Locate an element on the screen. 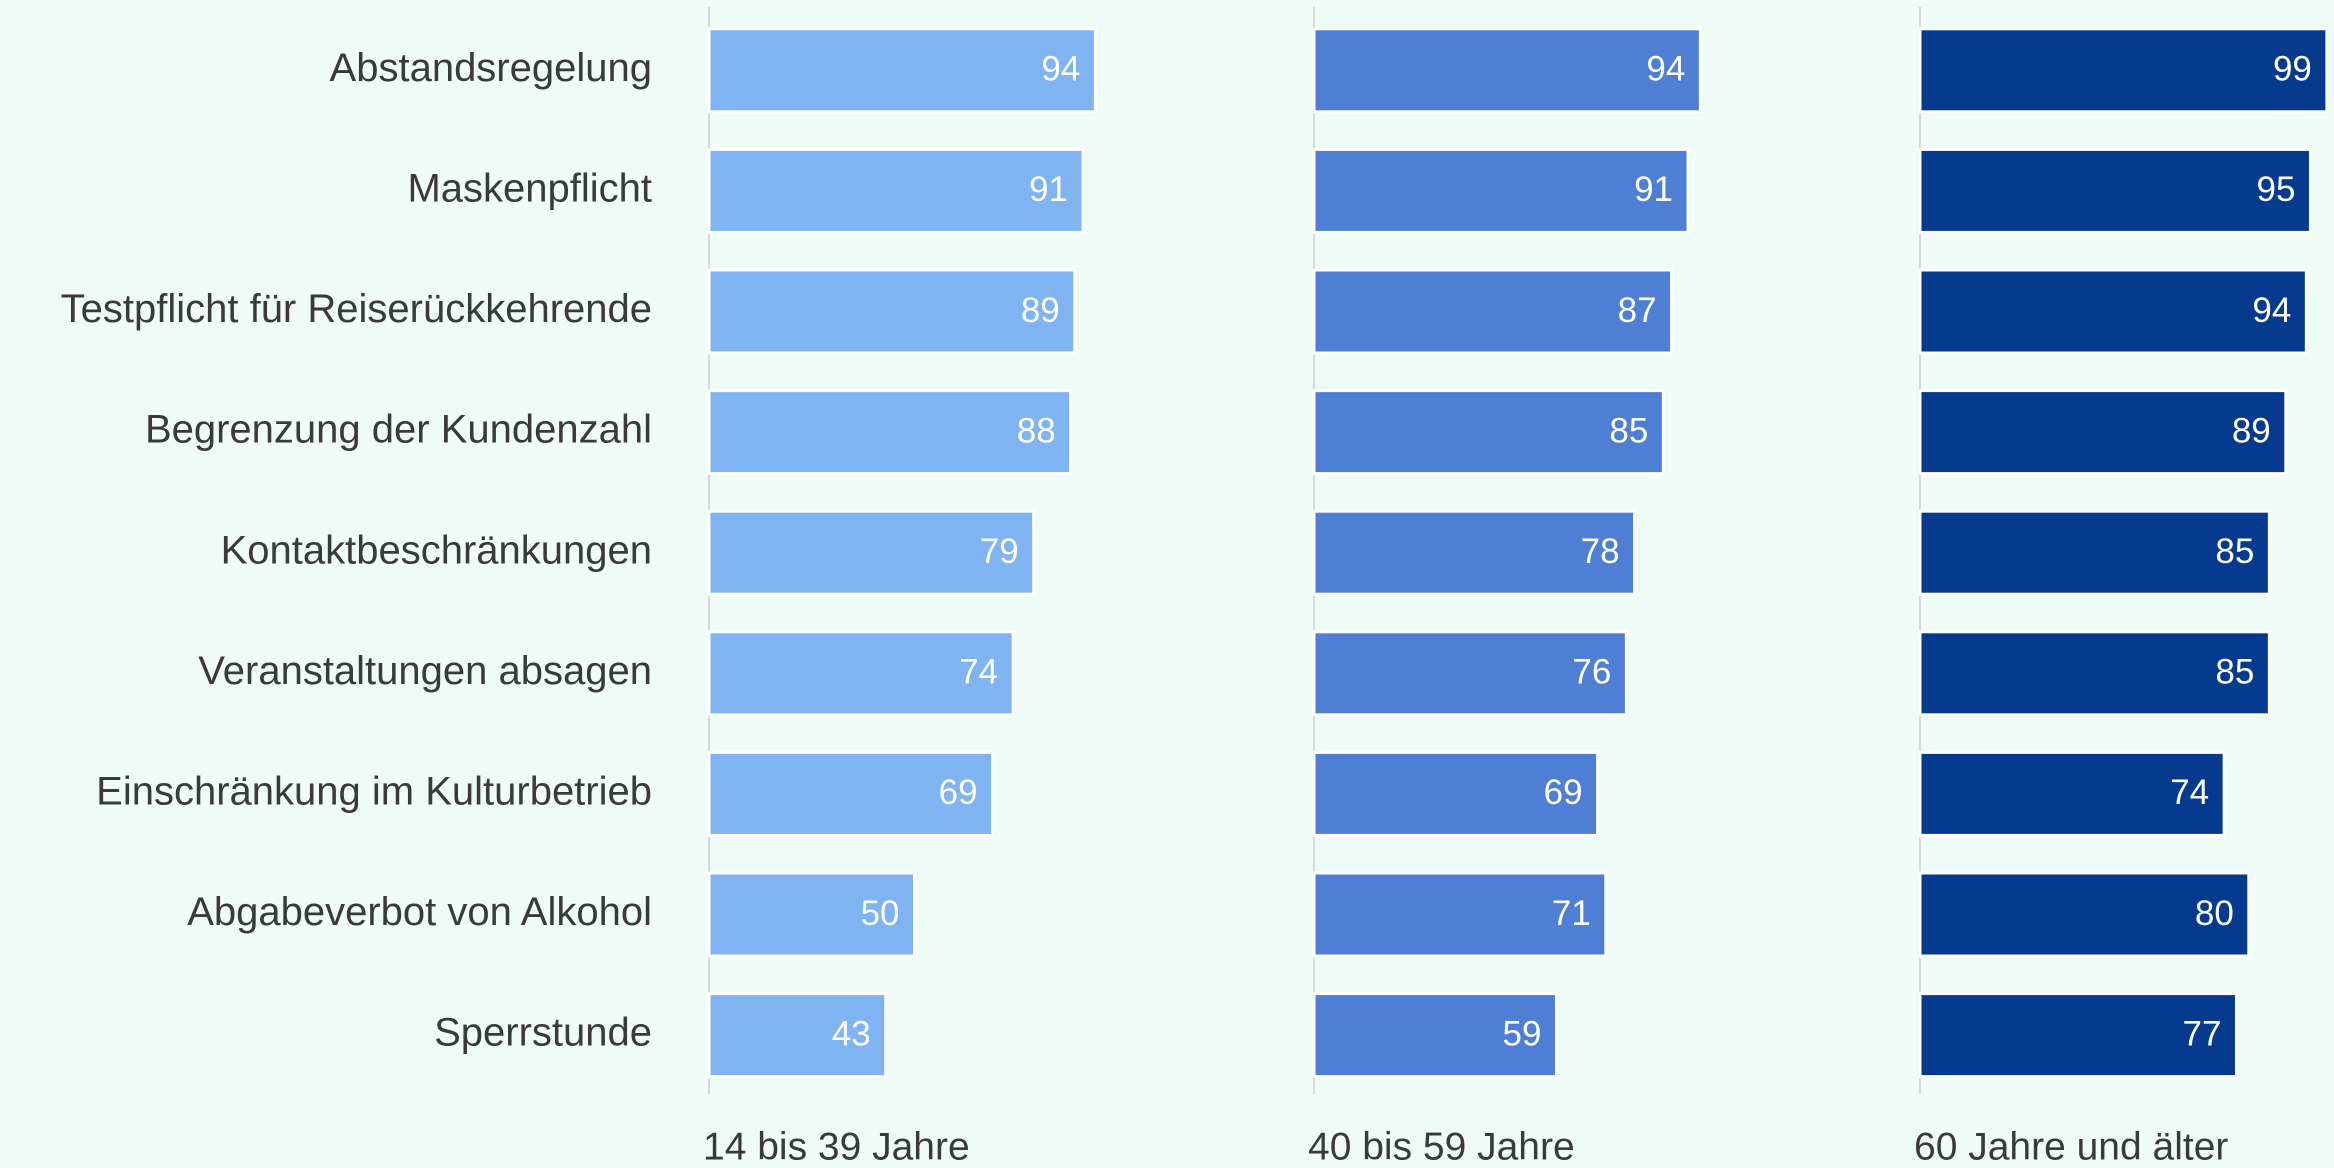 The image size is (2334, 1168). value-label: 79 is located at coordinates (999, 551).